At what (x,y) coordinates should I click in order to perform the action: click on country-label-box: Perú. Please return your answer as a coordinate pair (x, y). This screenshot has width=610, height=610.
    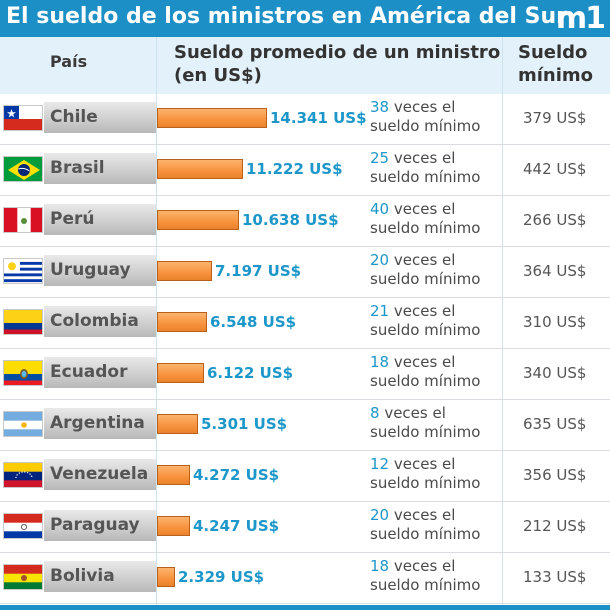
    Looking at the image, I should click on (100, 219).